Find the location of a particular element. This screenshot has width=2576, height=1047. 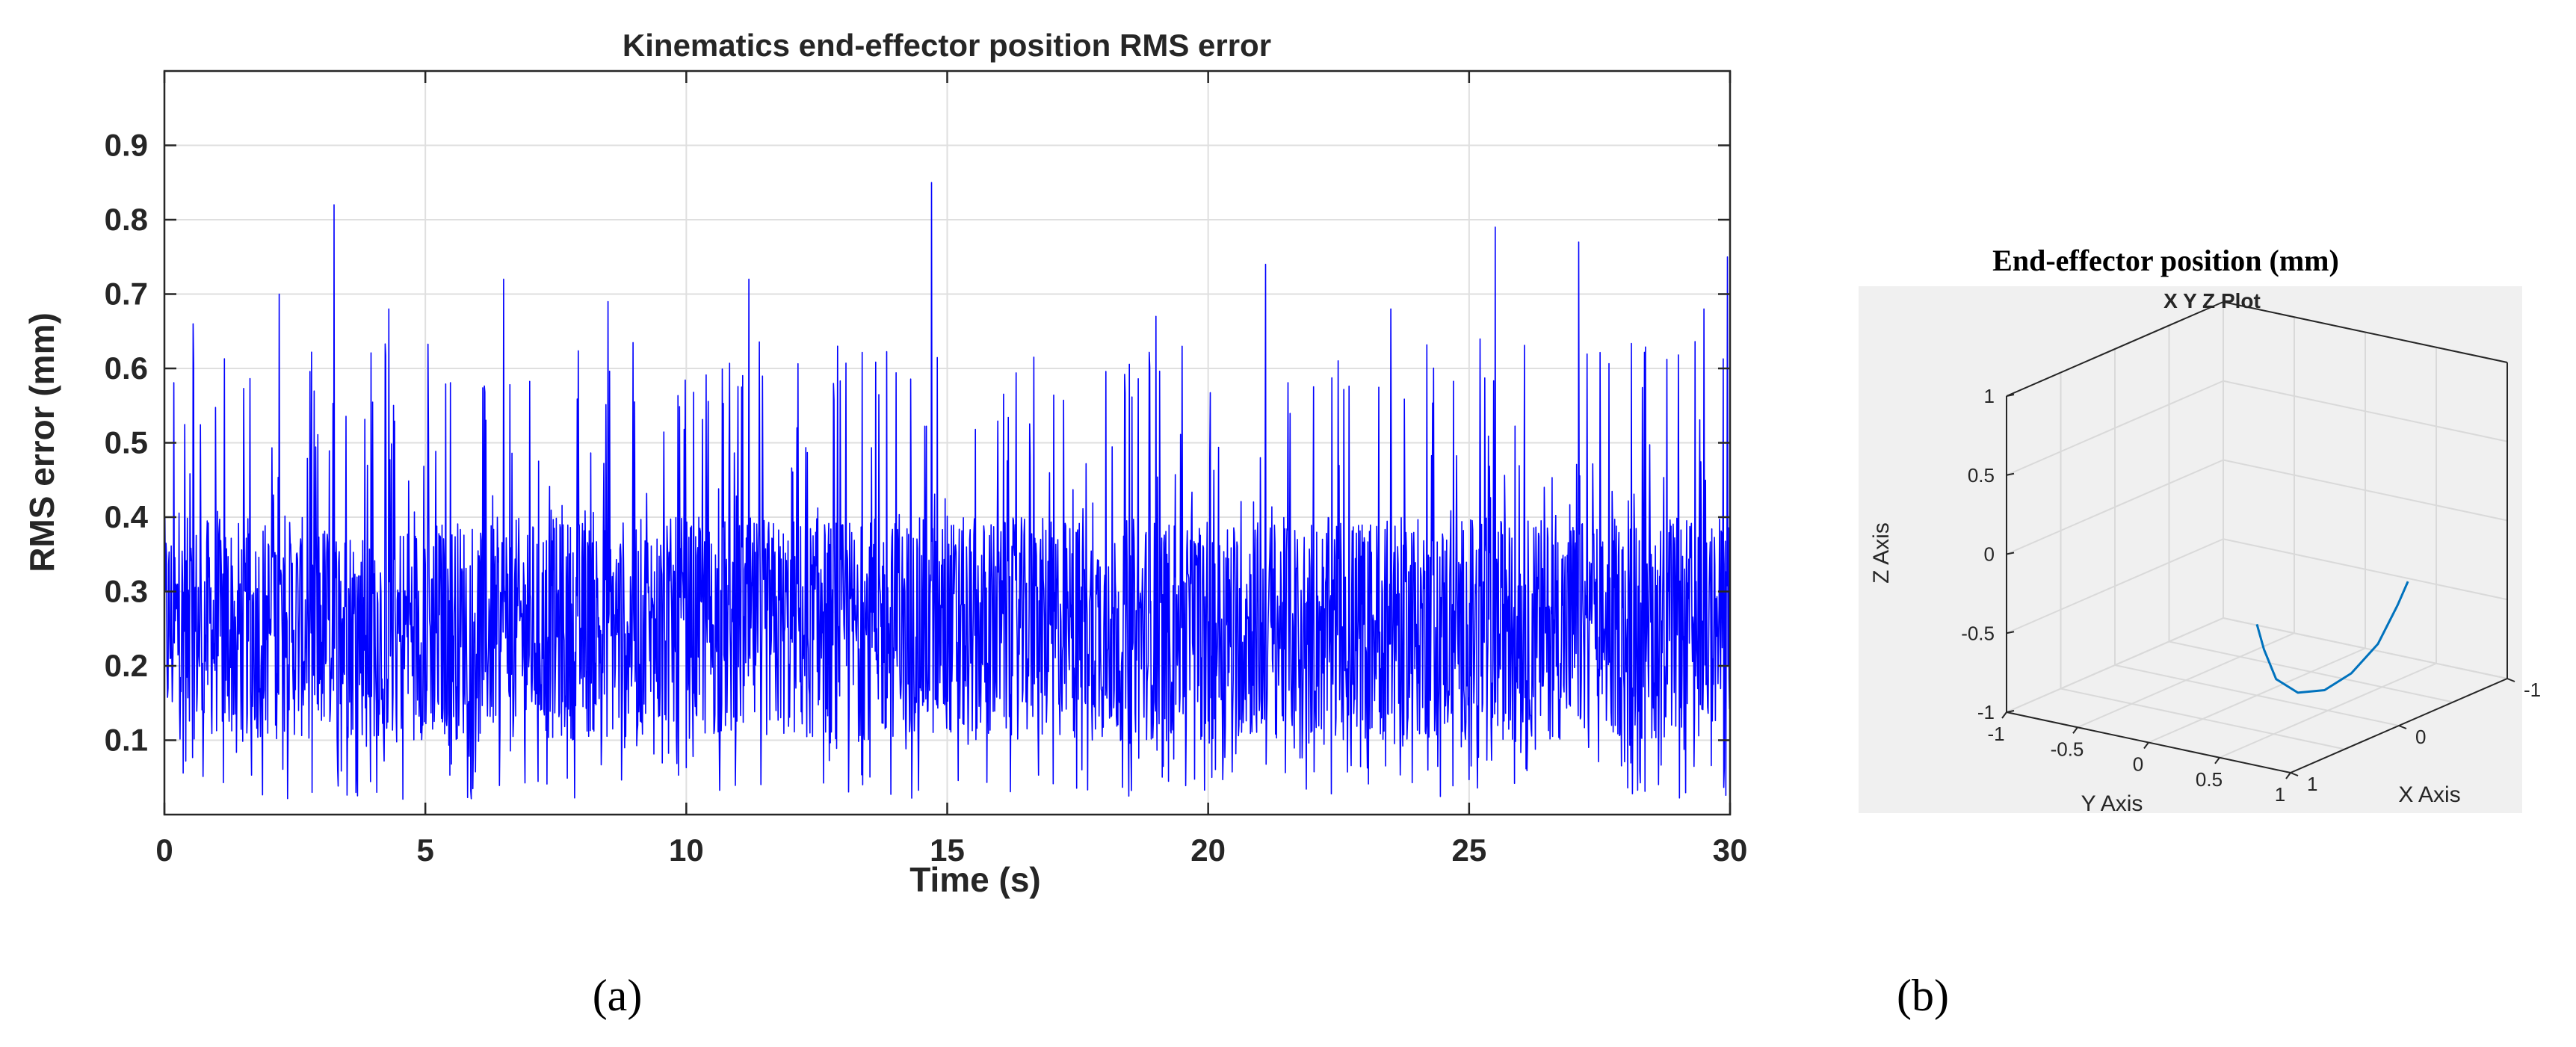

plot-background is located at coordinates (2191, 549).